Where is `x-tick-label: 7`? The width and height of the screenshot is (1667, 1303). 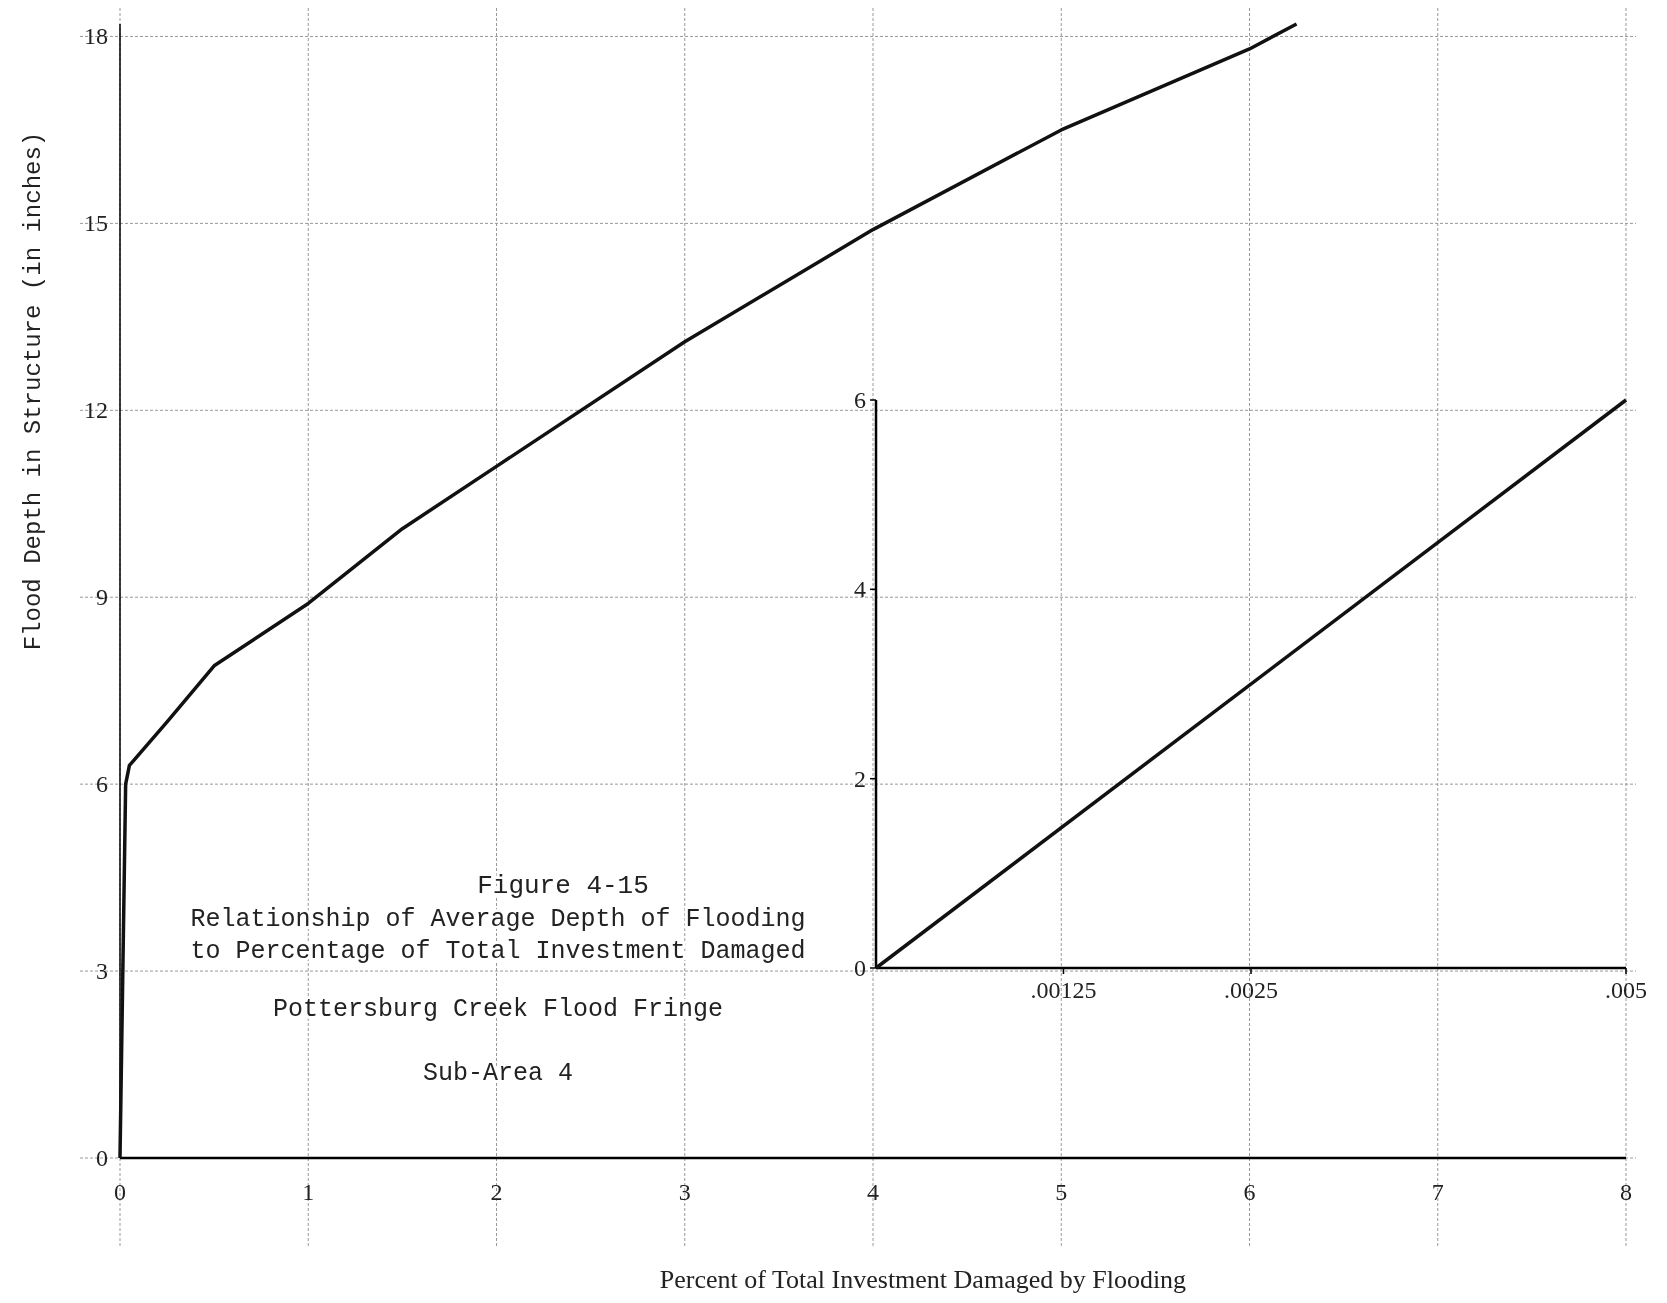
x-tick-label: 7 is located at coordinates (1437, 1192).